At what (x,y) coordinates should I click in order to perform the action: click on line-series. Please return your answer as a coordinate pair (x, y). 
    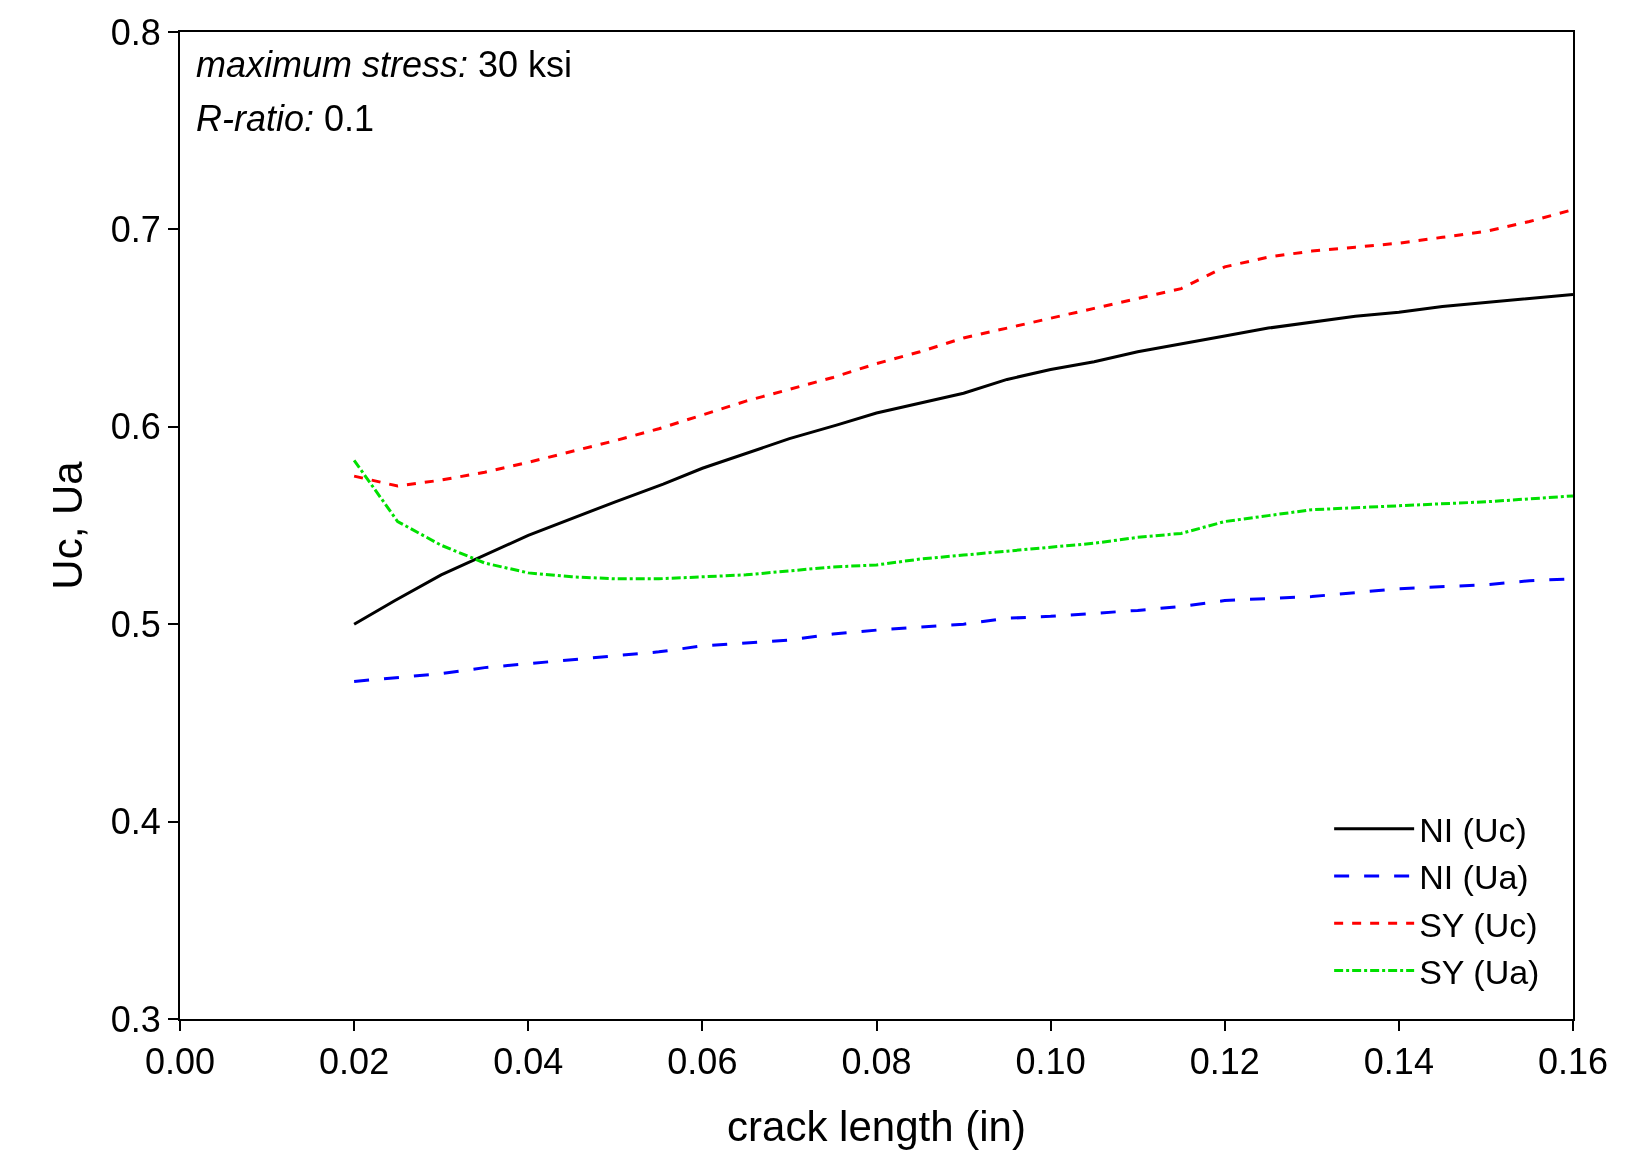
    Looking at the image, I should click on (962, 519).